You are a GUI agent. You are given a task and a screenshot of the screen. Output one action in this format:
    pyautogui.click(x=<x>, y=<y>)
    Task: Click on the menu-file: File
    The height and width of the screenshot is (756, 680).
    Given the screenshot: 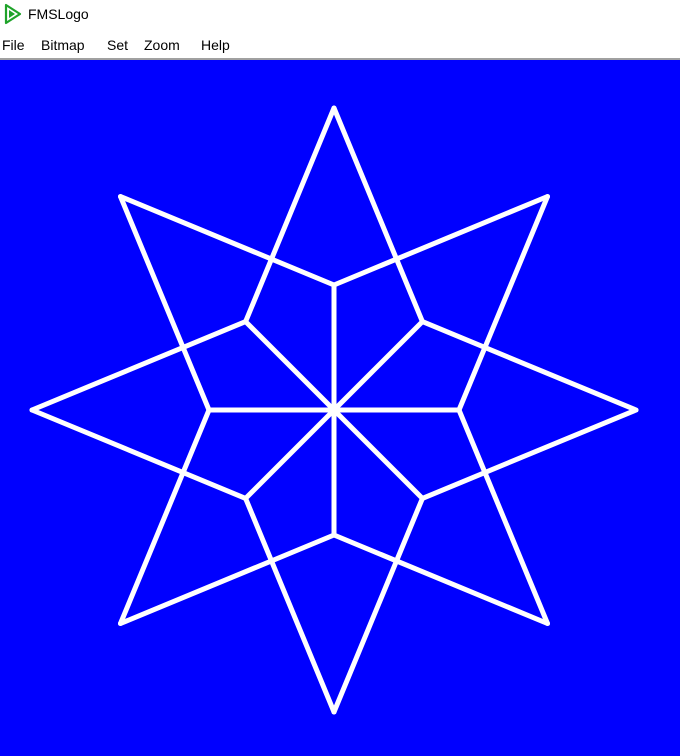 What is the action you would take?
    pyautogui.click(x=13, y=45)
    